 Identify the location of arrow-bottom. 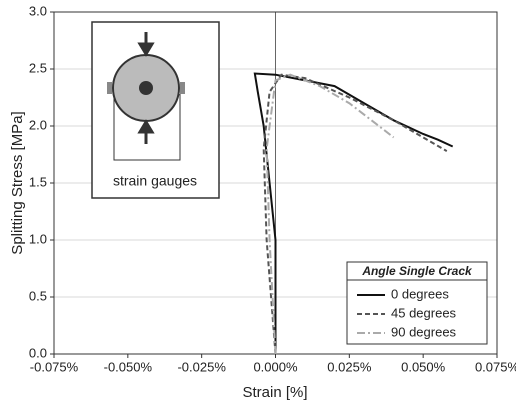
(146, 131).